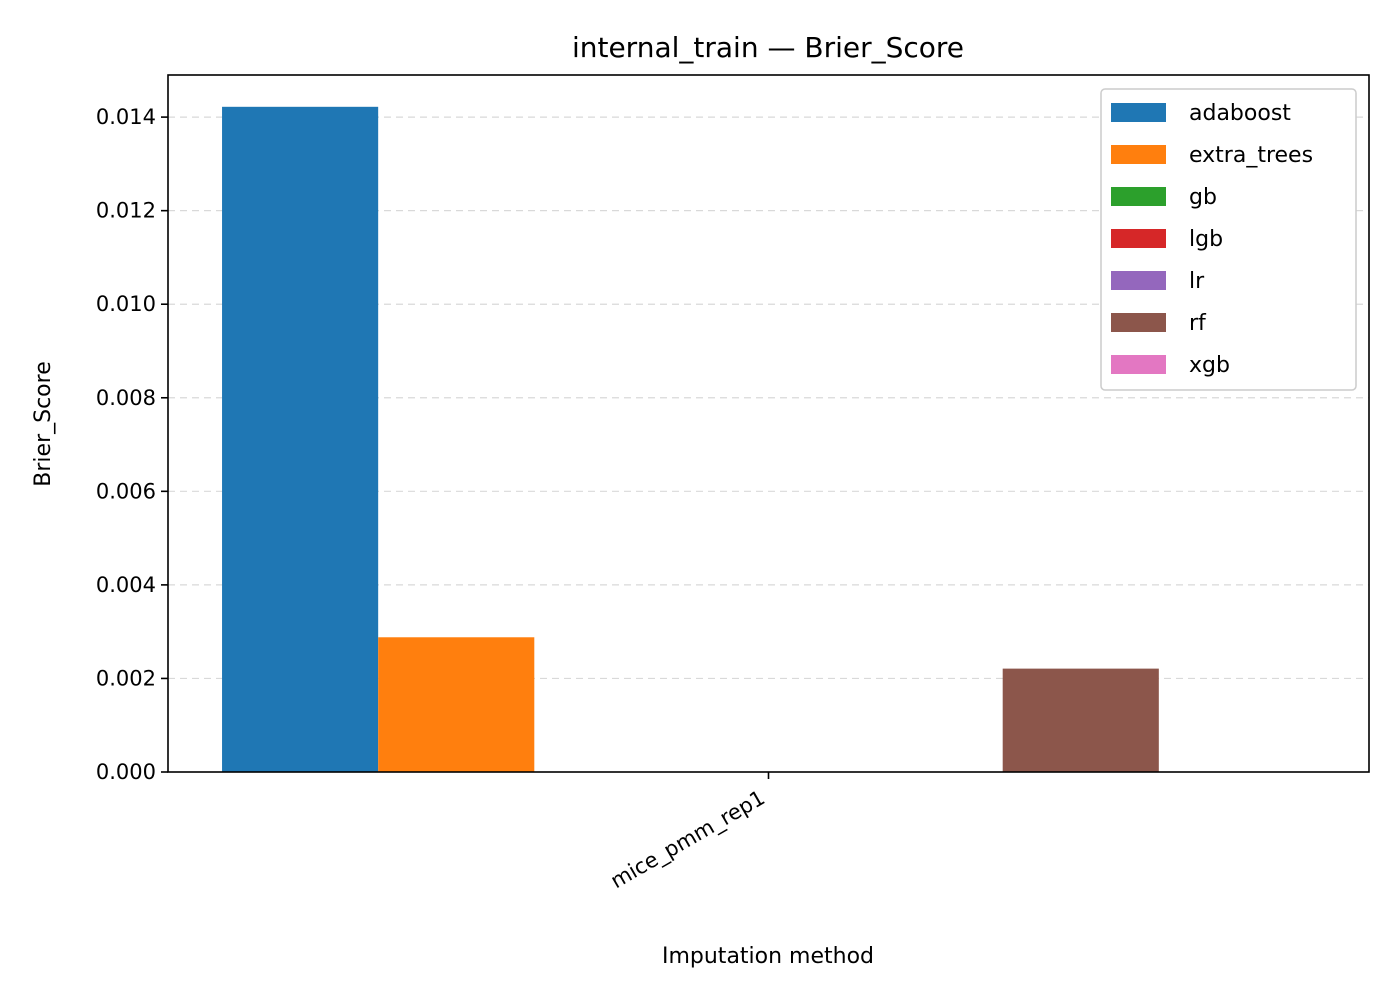 The height and width of the screenshot is (1000, 1400). I want to click on x-axis: mice_pmm_rep1, so click(688, 833).